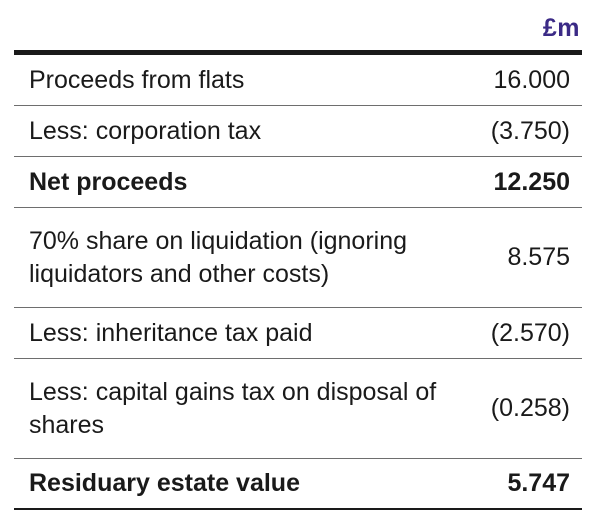 Image resolution: width=600 pixels, height=523 pixels. What do you see at coordinates (171, 332) in the screenshot?
I see `row-label: Less: inheritance tax paid` at bounding box center [171, 332].